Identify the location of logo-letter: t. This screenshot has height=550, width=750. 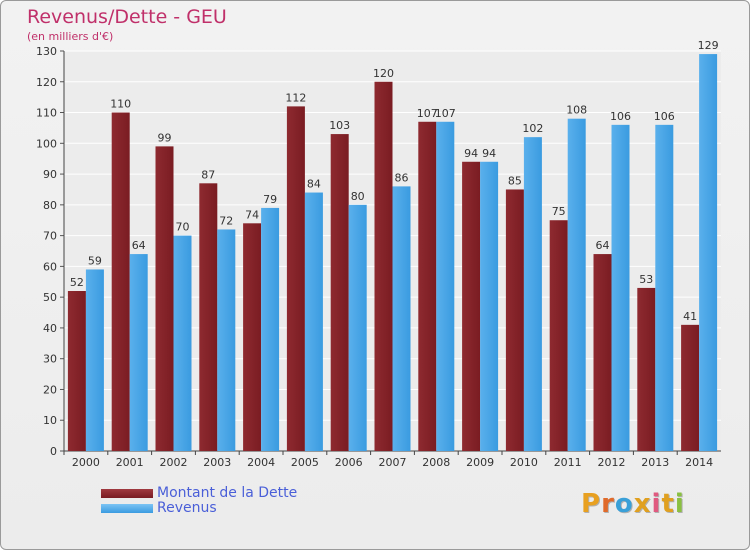
(668, 504).